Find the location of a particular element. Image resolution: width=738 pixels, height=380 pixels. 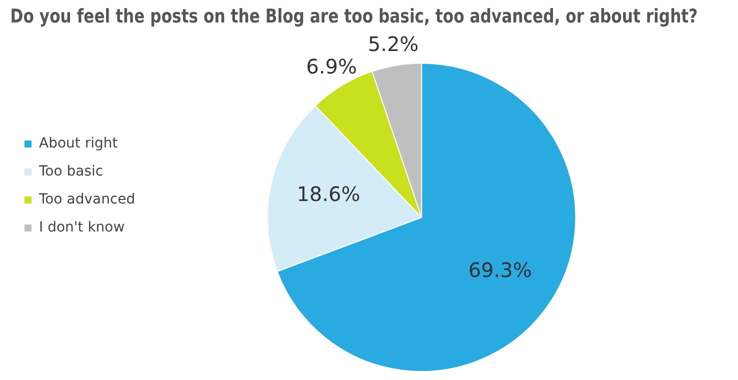

data-label: 5.2% is located at coordinates (393, 44).